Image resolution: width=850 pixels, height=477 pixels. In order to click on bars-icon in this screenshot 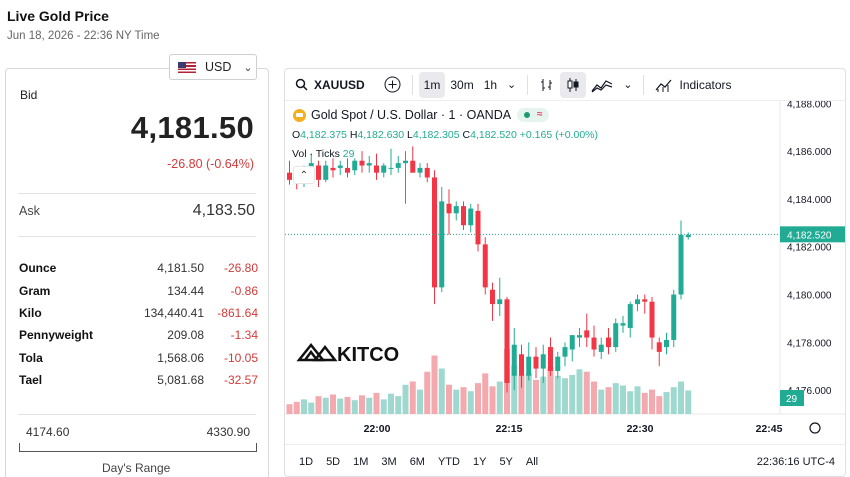, I will do `click(547, 84)`.